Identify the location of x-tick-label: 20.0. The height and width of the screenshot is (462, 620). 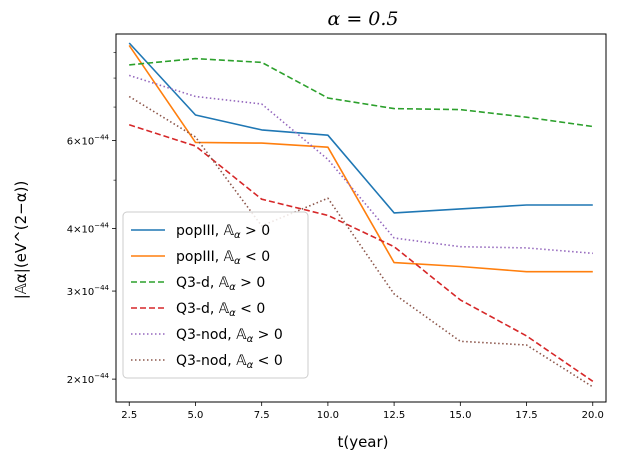
(593, 415).